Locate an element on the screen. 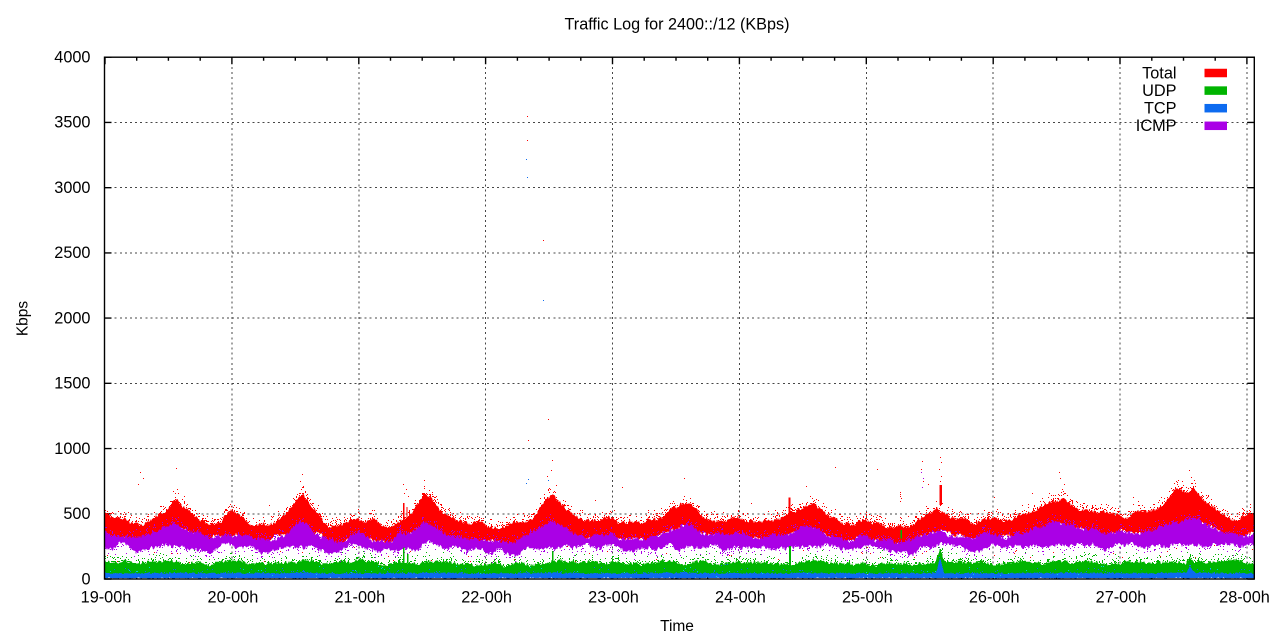 This screenshot has width=1280, height=640. svg-text: 27-00h is located at coordinates (1121, 598).